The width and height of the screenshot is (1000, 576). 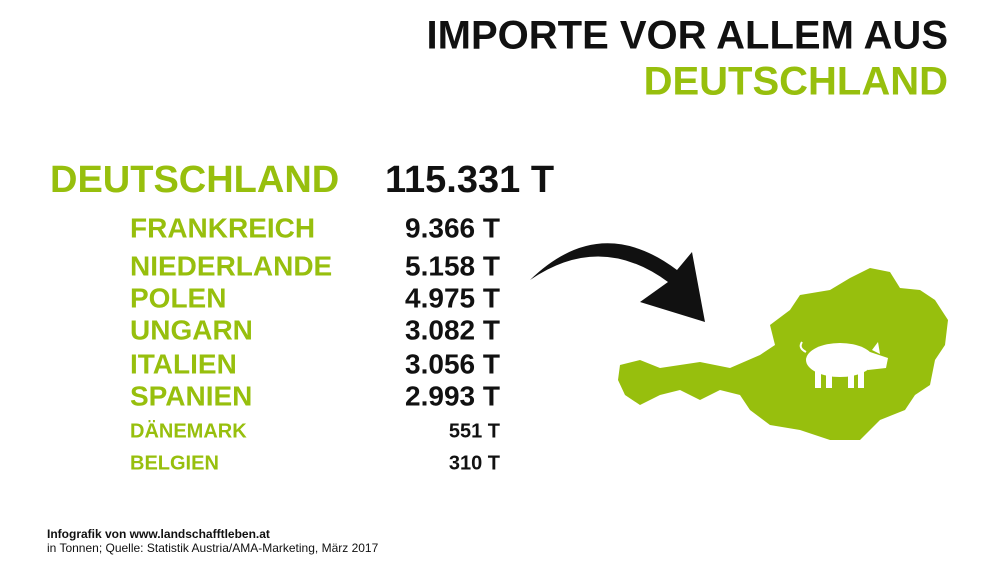 I want to click on amount: 2.993 T, so click(x=452, y=395).